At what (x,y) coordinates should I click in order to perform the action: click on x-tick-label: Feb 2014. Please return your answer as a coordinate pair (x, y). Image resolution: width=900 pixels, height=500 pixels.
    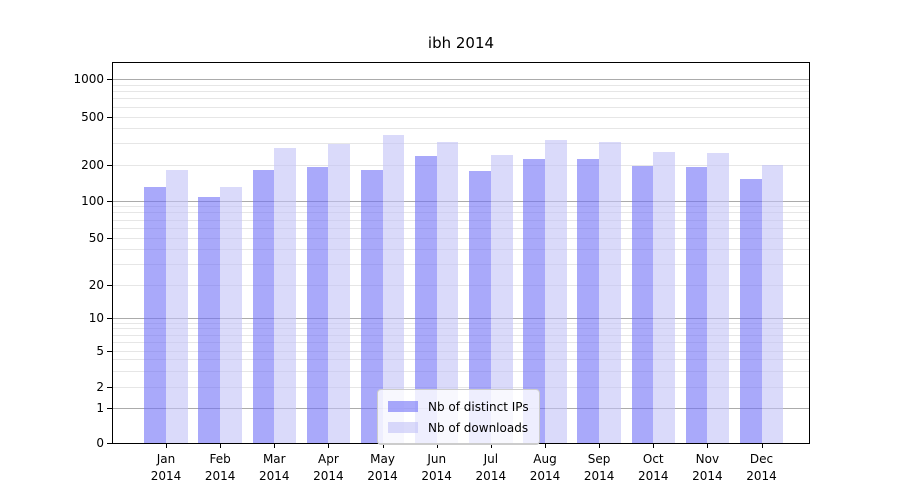
    Looking at the image, I should click on (220, 467).